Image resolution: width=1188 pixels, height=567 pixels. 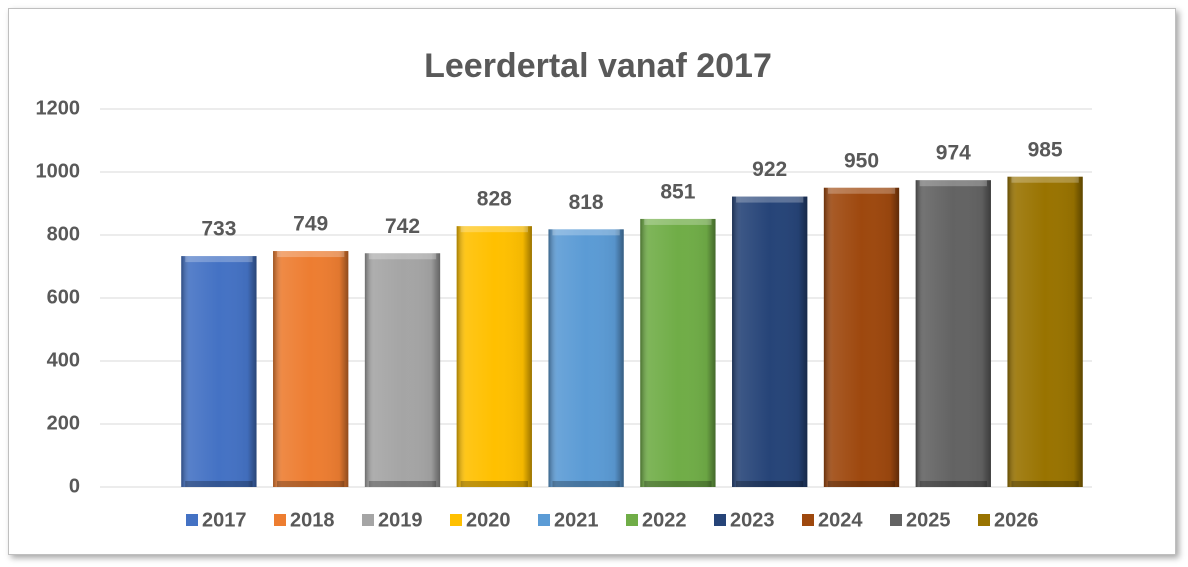 What do you see at coordinates (677, 191) in the screenshot?
I see `data-label: 851` at bounding box center [677, 191].